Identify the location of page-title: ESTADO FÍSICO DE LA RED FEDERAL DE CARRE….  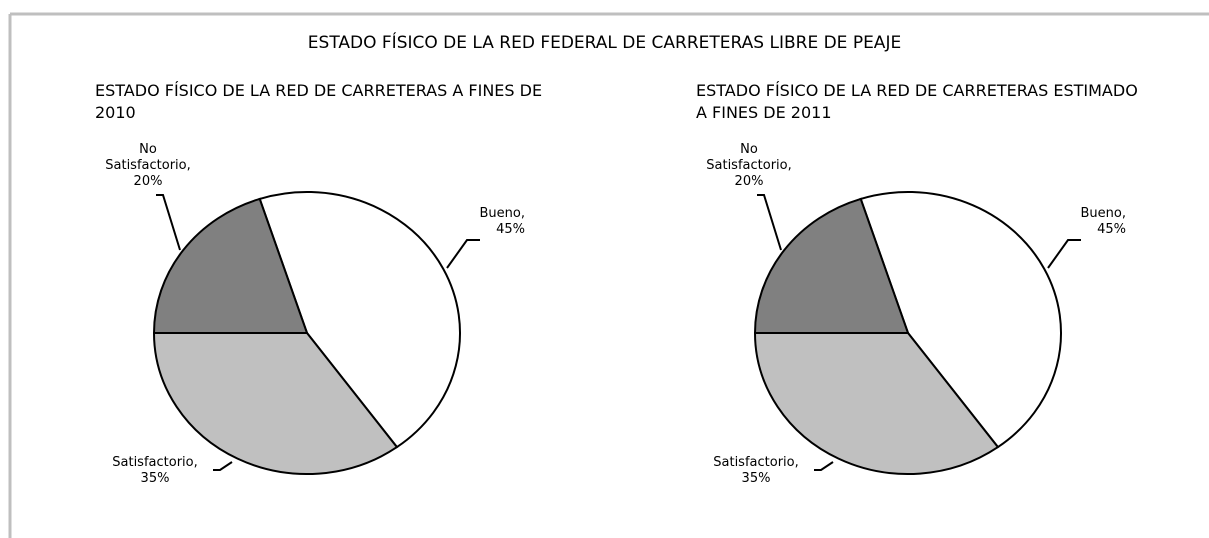
(604, 43).